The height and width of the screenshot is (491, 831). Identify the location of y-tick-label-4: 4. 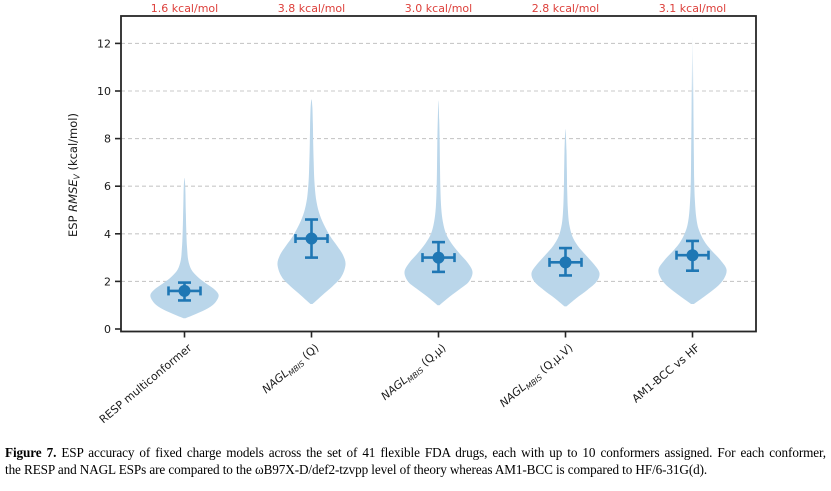
(107, 234).